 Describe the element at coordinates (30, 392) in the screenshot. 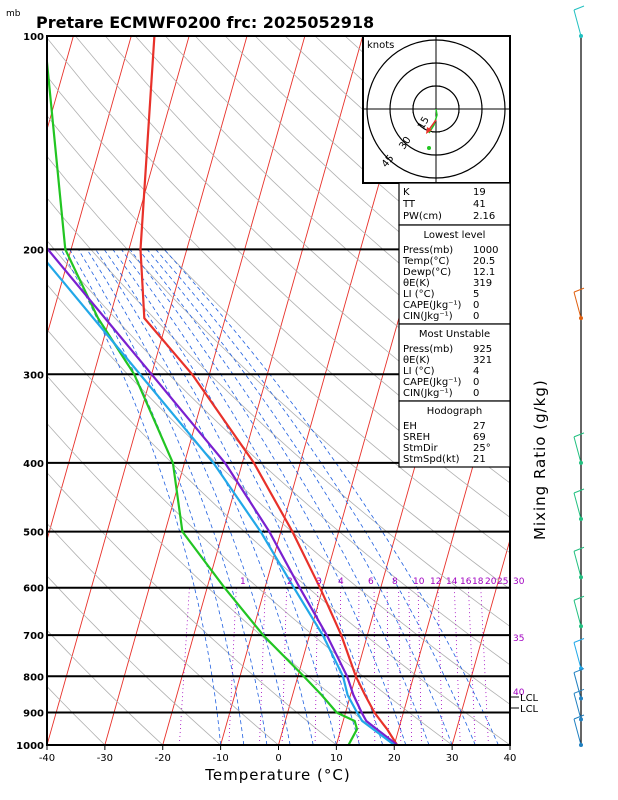

I see `pressure-axis: 100 200 300 400 500 600 700 800 900 1000` at that location.